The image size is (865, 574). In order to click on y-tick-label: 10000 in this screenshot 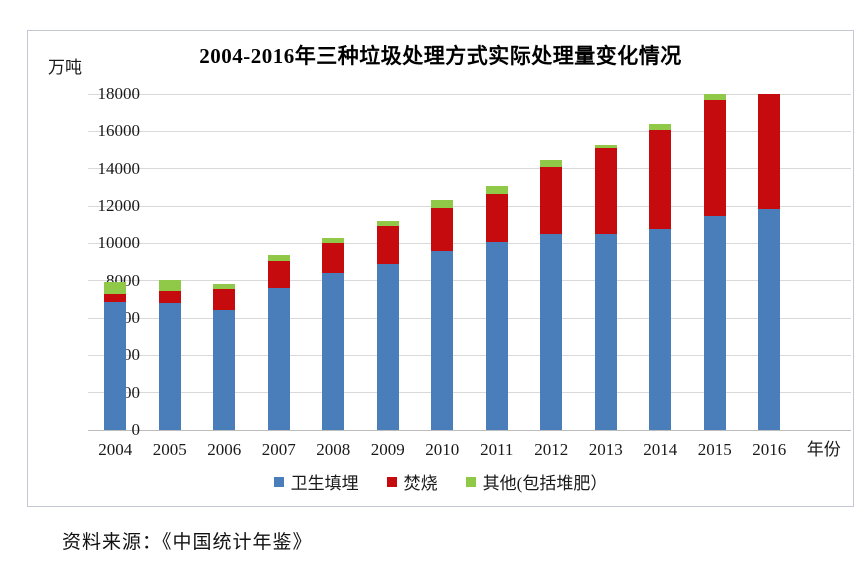, I will do `click(119, 243)`.